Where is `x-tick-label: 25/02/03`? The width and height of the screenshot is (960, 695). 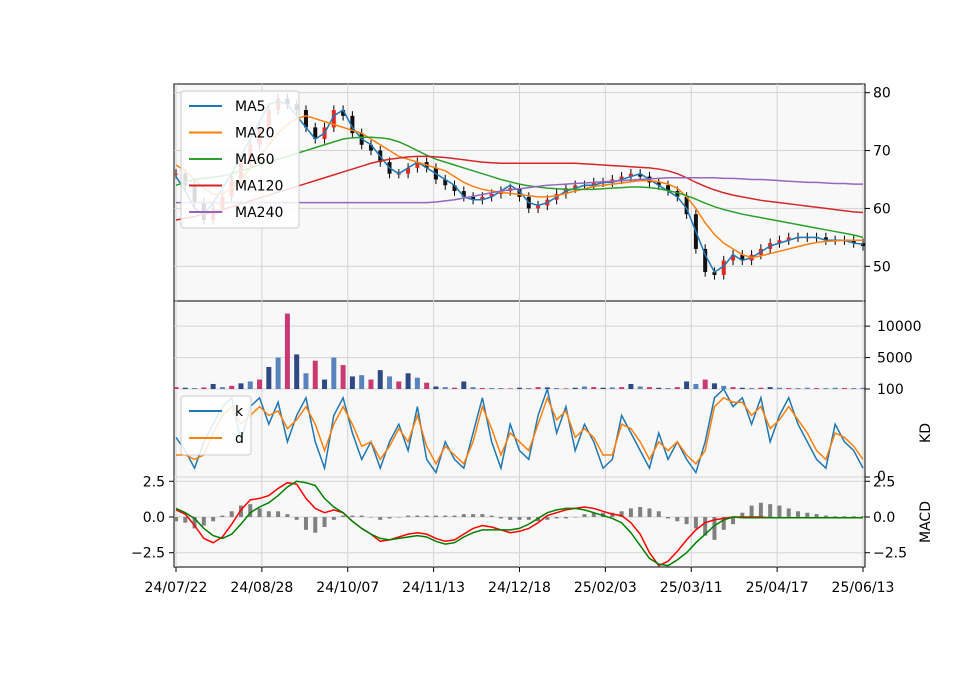 x-tick-label: 25/02/03 is located at coordinates (605, 588).